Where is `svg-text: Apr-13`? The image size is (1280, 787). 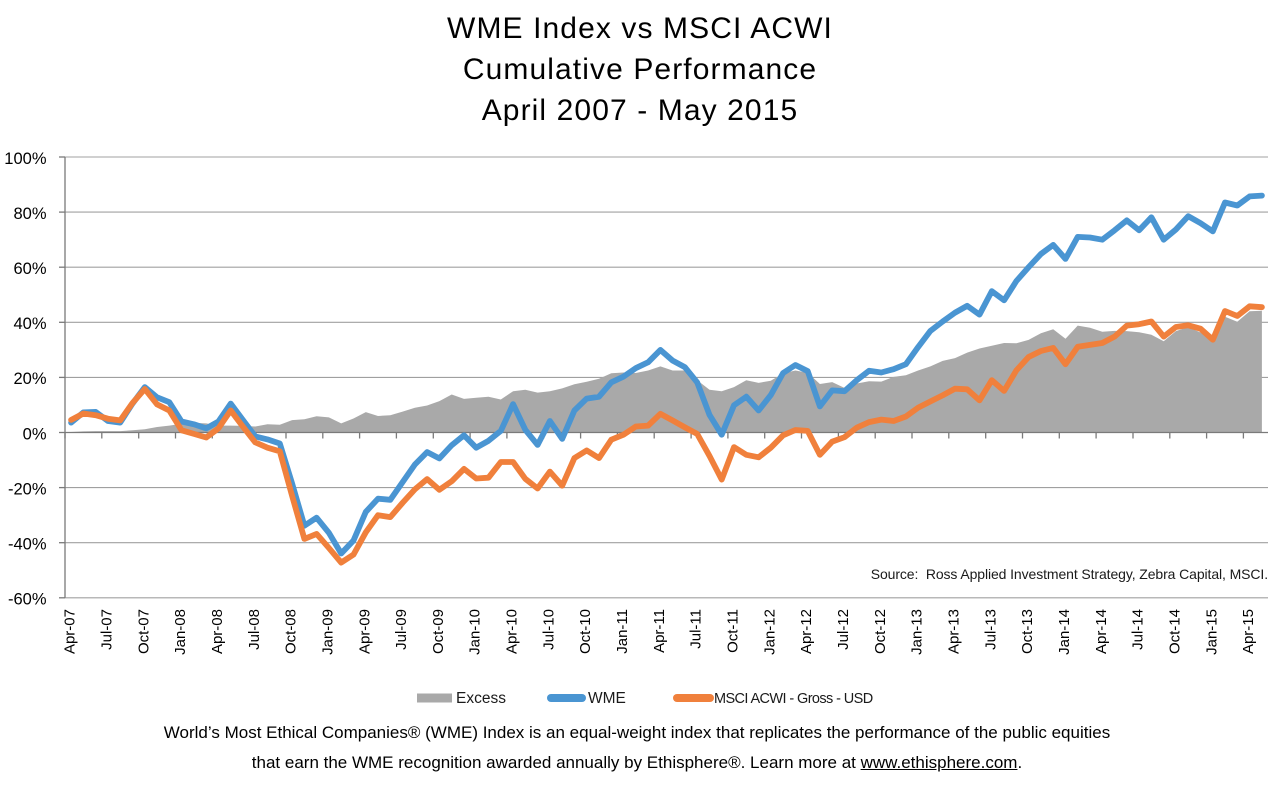 svg-text: Apr-13 is located at coordinates (954, 631).